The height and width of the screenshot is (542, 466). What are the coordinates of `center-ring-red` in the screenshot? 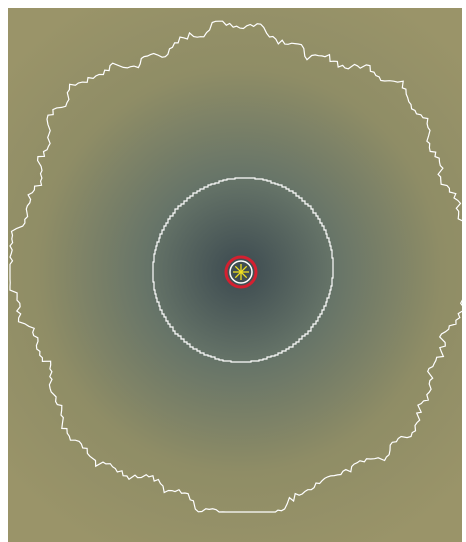 It's located at (241, 272).